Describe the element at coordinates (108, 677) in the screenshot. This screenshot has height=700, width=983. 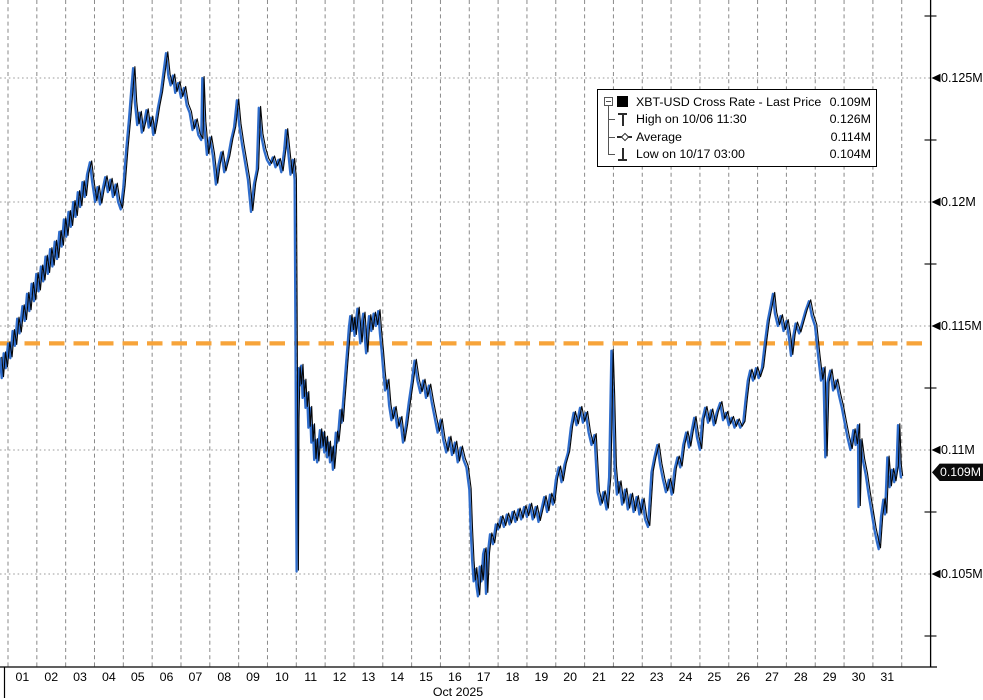
I see `x-axis-day-label: 04` at that location.